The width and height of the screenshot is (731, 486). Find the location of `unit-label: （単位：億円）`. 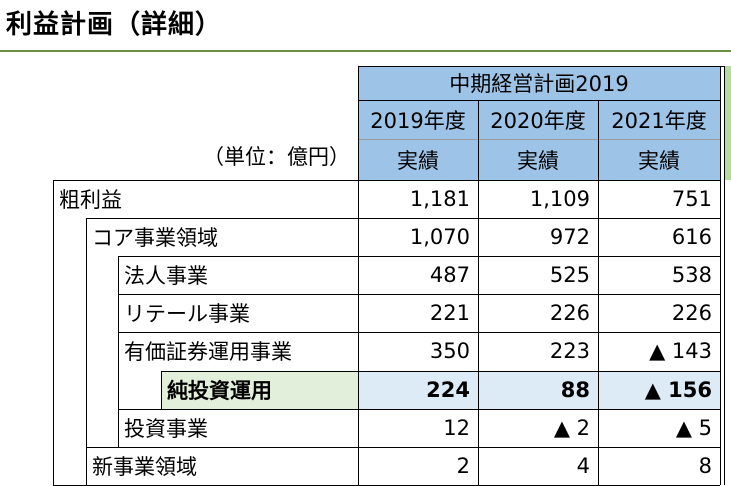

unit-label: （単位：億円） is located at coordinates (276, 157).